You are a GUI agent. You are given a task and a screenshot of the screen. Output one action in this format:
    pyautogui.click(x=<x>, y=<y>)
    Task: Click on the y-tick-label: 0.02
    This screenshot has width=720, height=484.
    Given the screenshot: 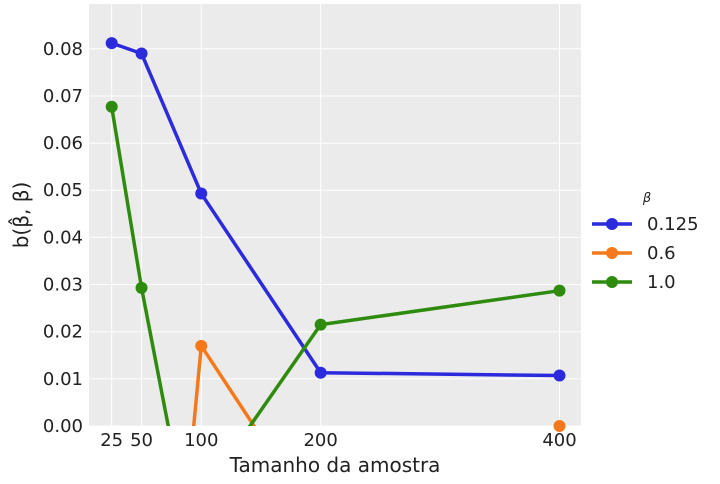 What is the action you would take?
    pyautogui.click(x=63, y=332)
    